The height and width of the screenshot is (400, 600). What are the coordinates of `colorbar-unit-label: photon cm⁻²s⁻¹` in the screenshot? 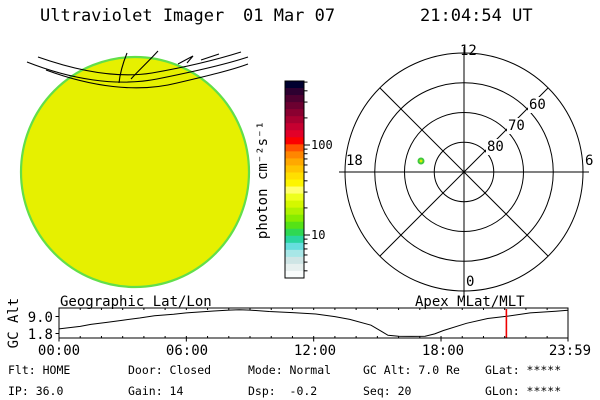 It's located at (262, 180).